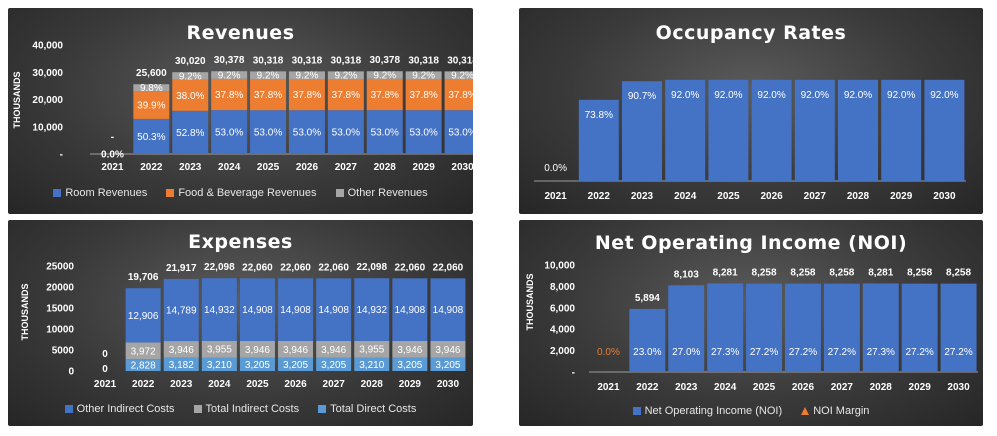 This screenshot has width=997, height=436. What do you see at coordinates (707, 411) in the screenshot?
I see `legend-noi: Net Operating Income (NOI)` at bounding box center [707, 411].